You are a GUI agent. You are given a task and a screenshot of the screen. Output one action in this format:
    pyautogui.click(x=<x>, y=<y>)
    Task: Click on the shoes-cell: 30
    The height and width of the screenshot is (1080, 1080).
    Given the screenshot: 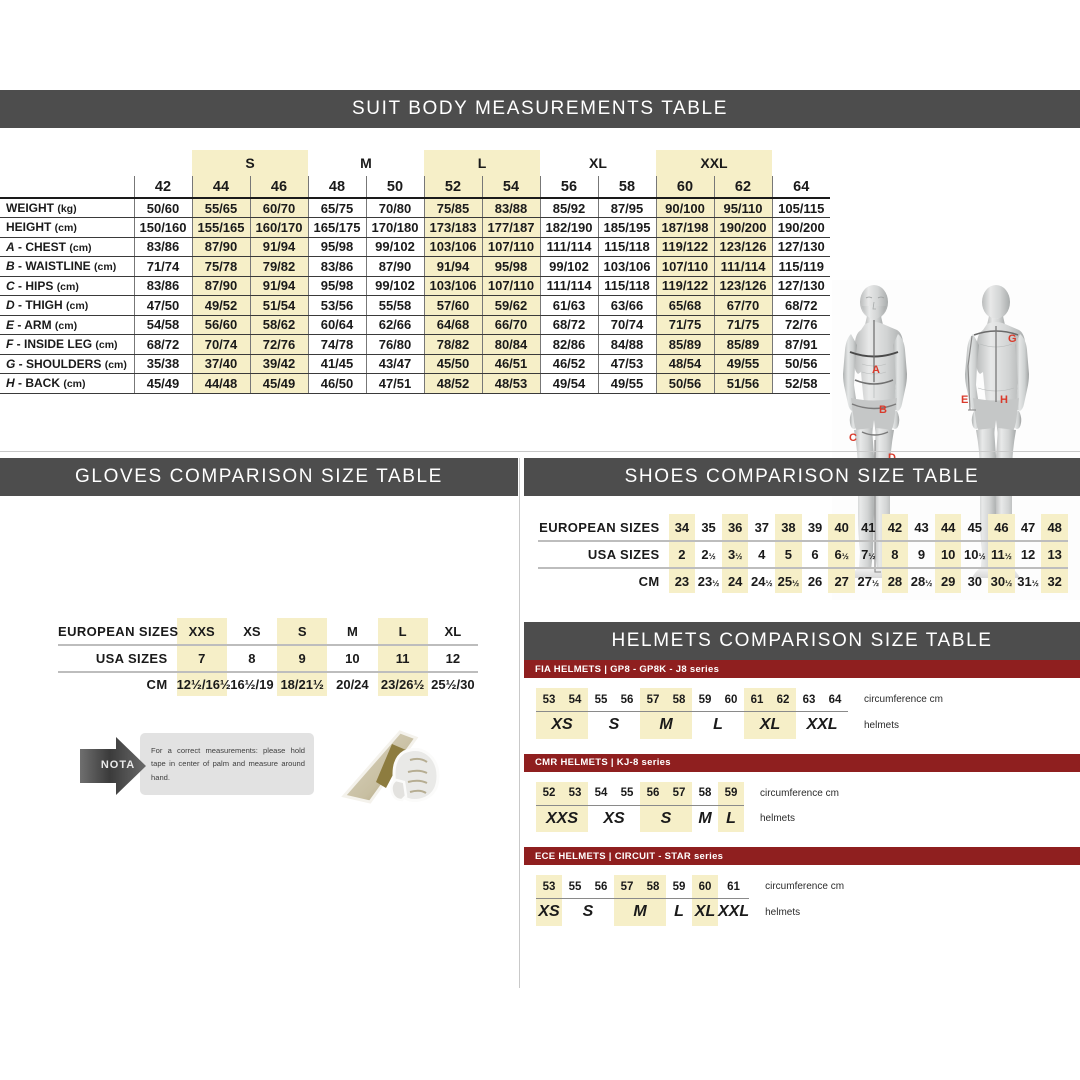 What is the action you would take?
    pyautogui.click(x=975, y=581)
    